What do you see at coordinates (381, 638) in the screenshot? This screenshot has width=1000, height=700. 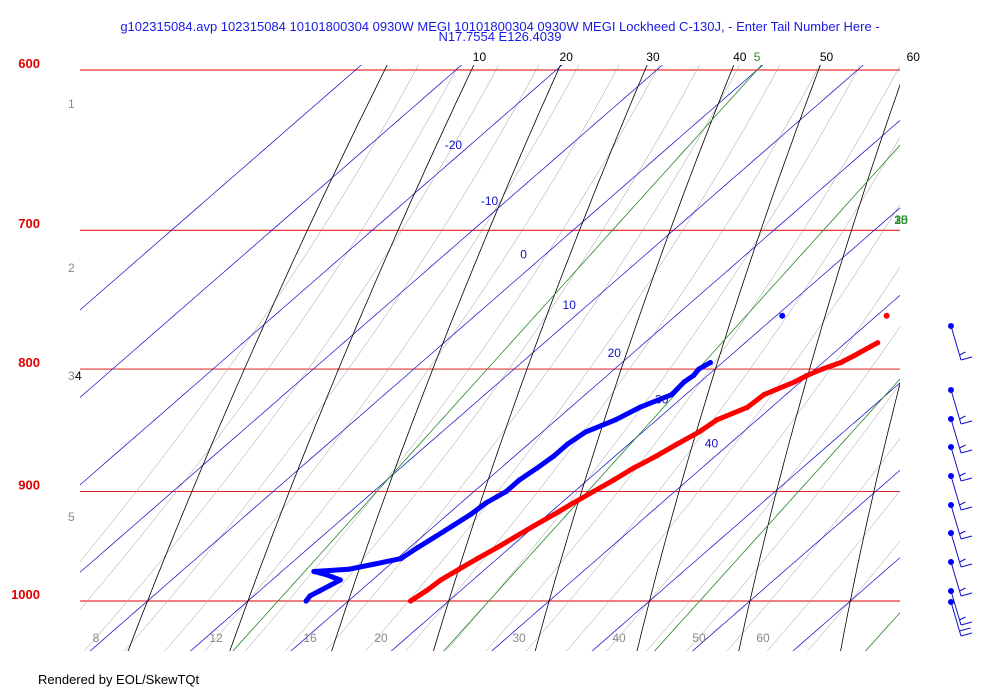 I see `temp-axis-label-20: 20` at bounding box center [381, 638].